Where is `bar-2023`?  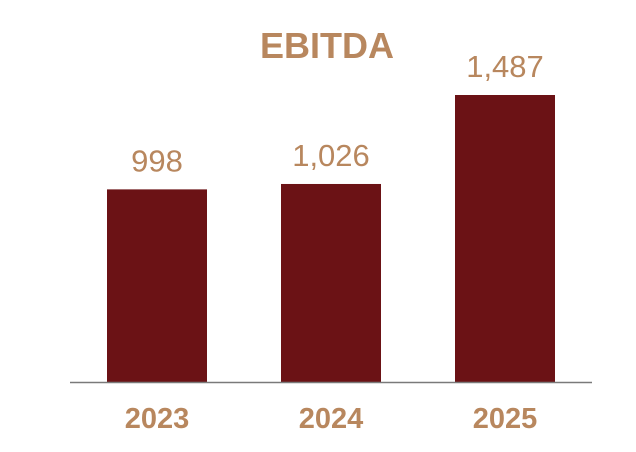
bar-2023 is located at coordinates (157, 285).